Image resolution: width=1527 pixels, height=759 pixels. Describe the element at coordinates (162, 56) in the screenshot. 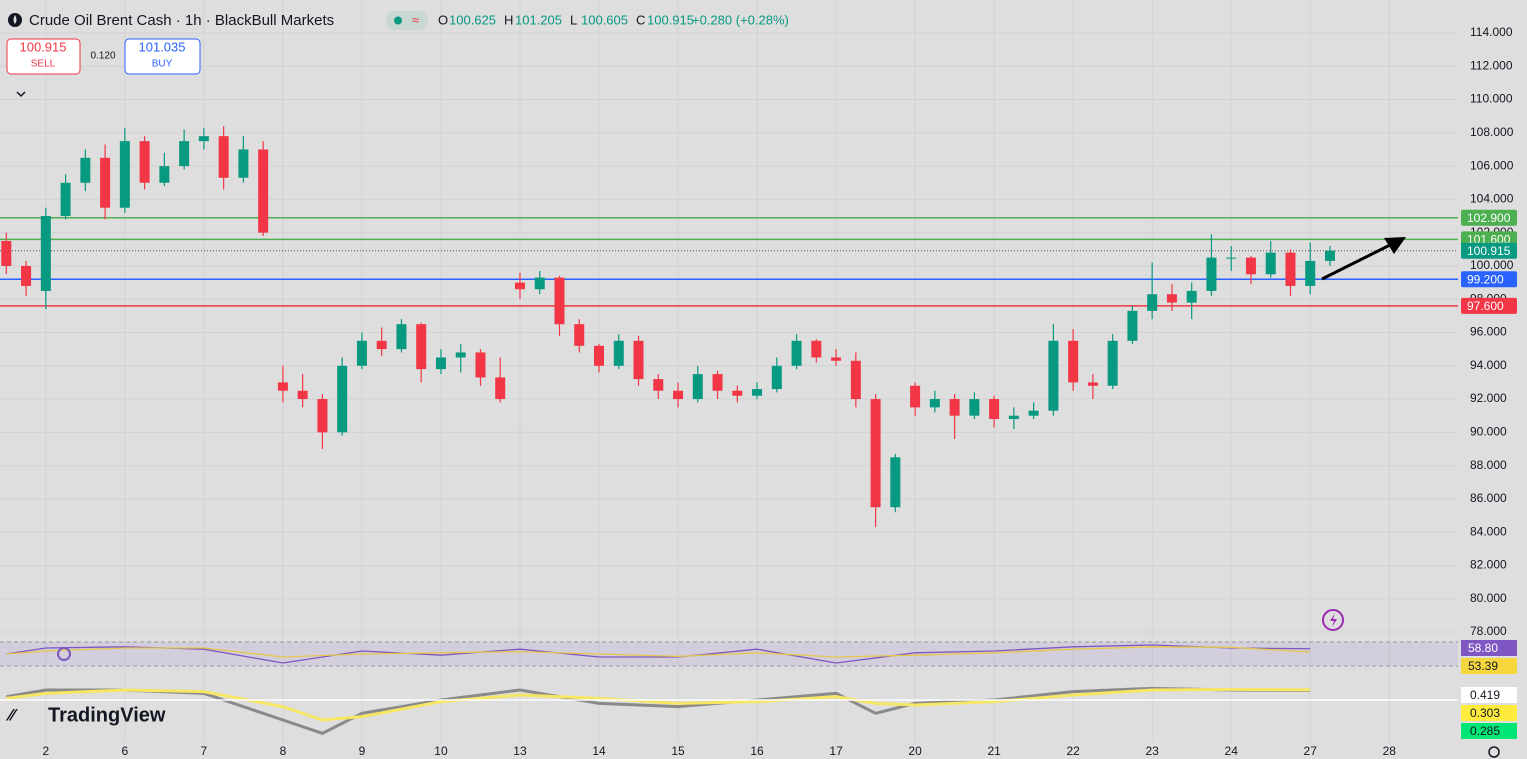

I see `buy-button` at that location.